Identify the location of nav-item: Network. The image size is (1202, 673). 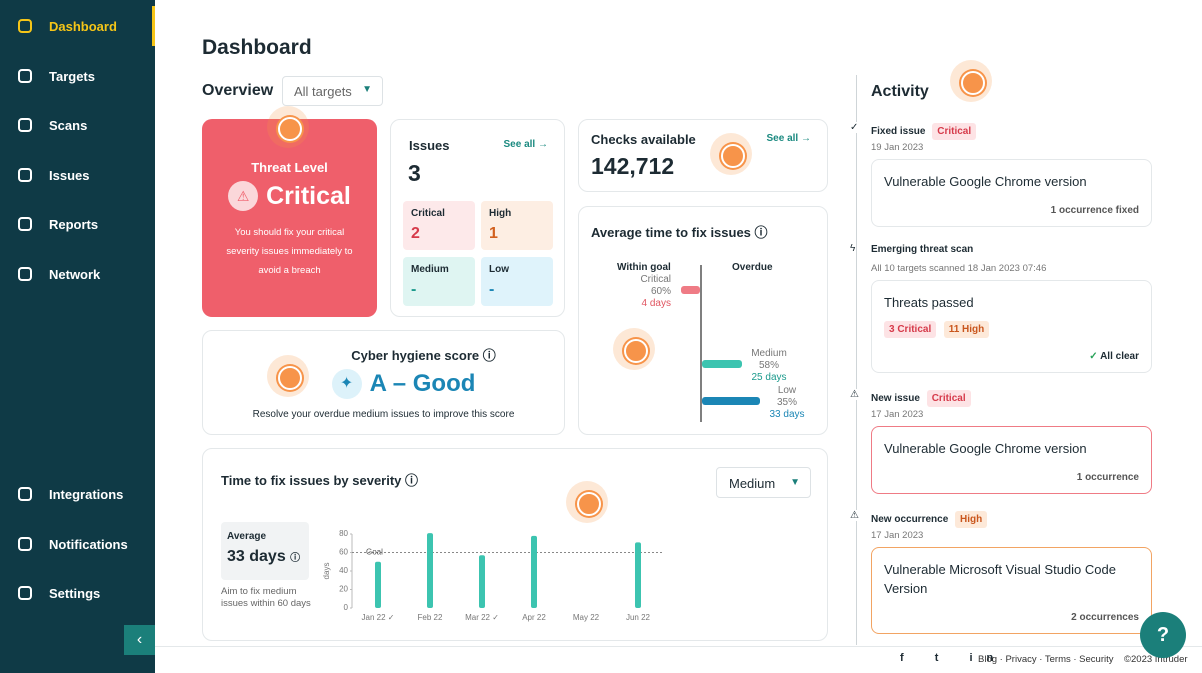
(77, 274).